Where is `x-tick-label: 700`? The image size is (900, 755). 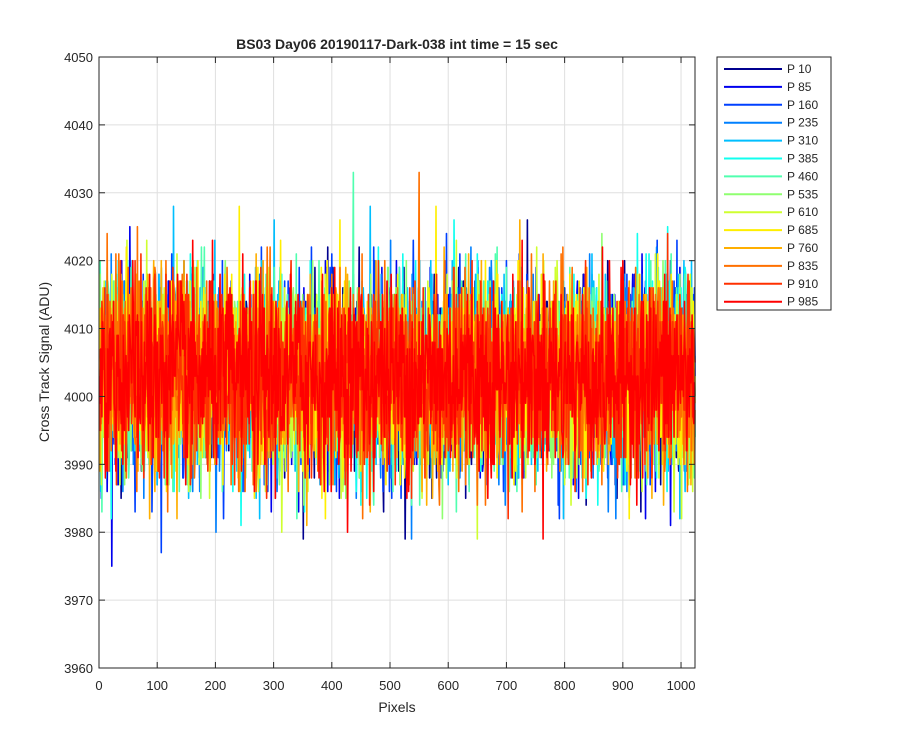
x-tick-label: 700 is located at coordinates (507, 685).